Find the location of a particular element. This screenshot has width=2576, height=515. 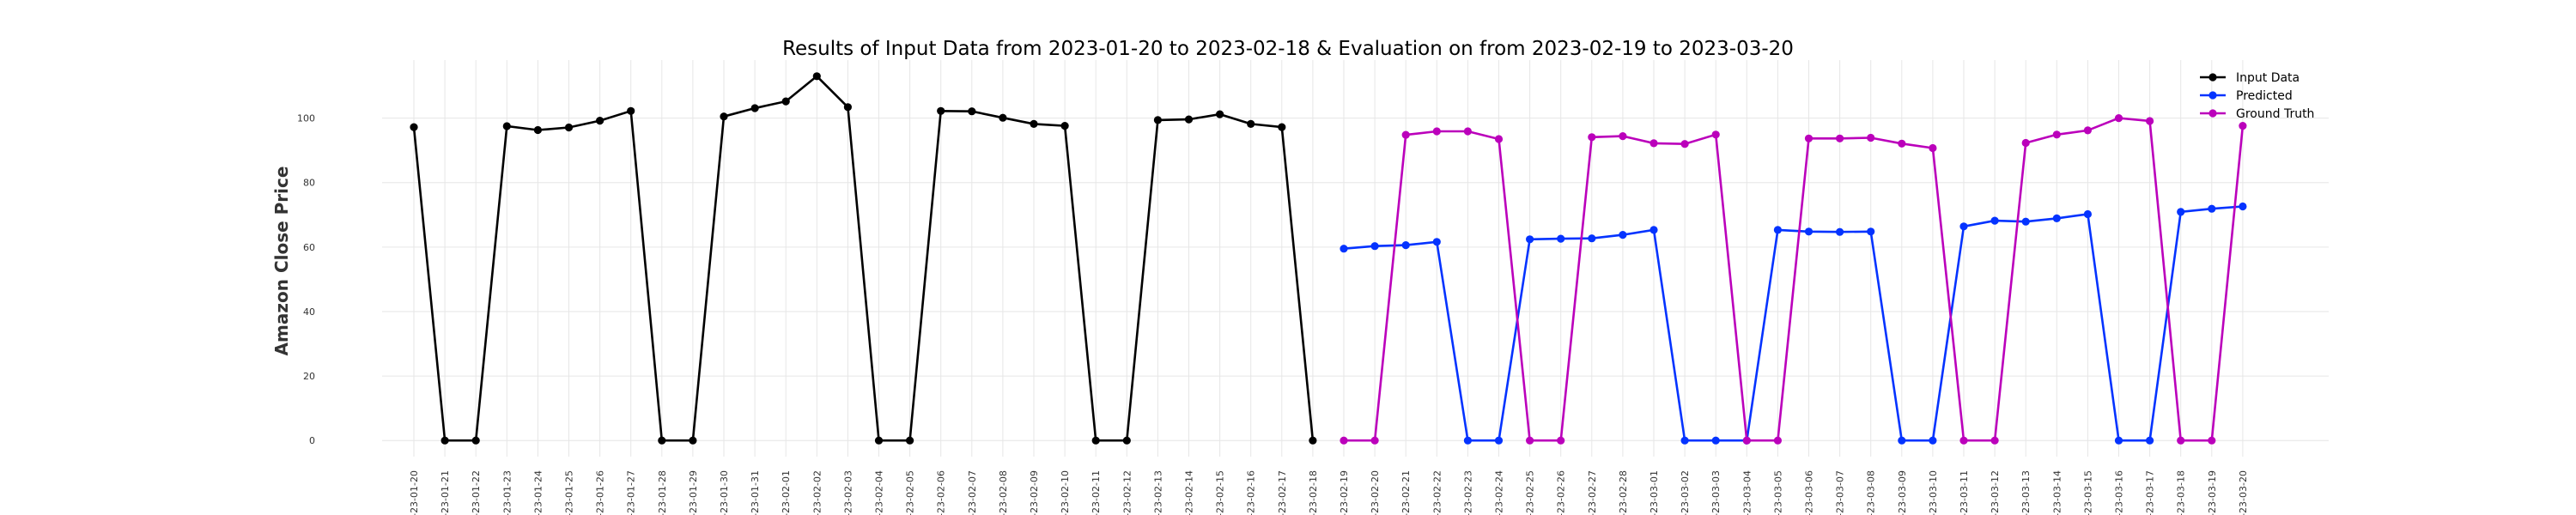

legend-label: Predicted is located at coordinates (2265, 96).